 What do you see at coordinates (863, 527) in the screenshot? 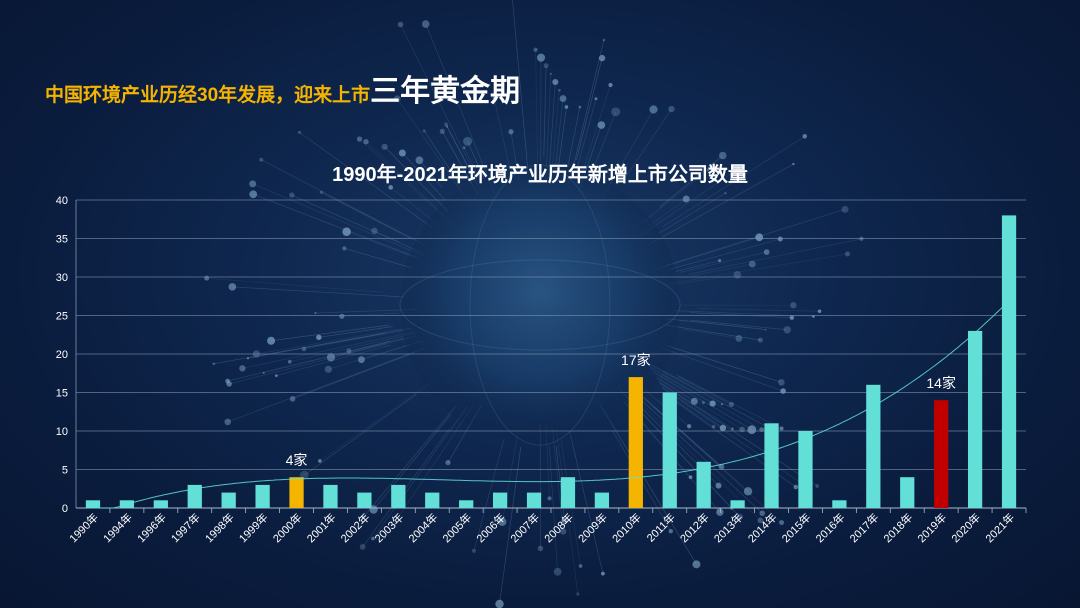
I see `x-tick-label: 2017年` at bounding box center [863, 527].